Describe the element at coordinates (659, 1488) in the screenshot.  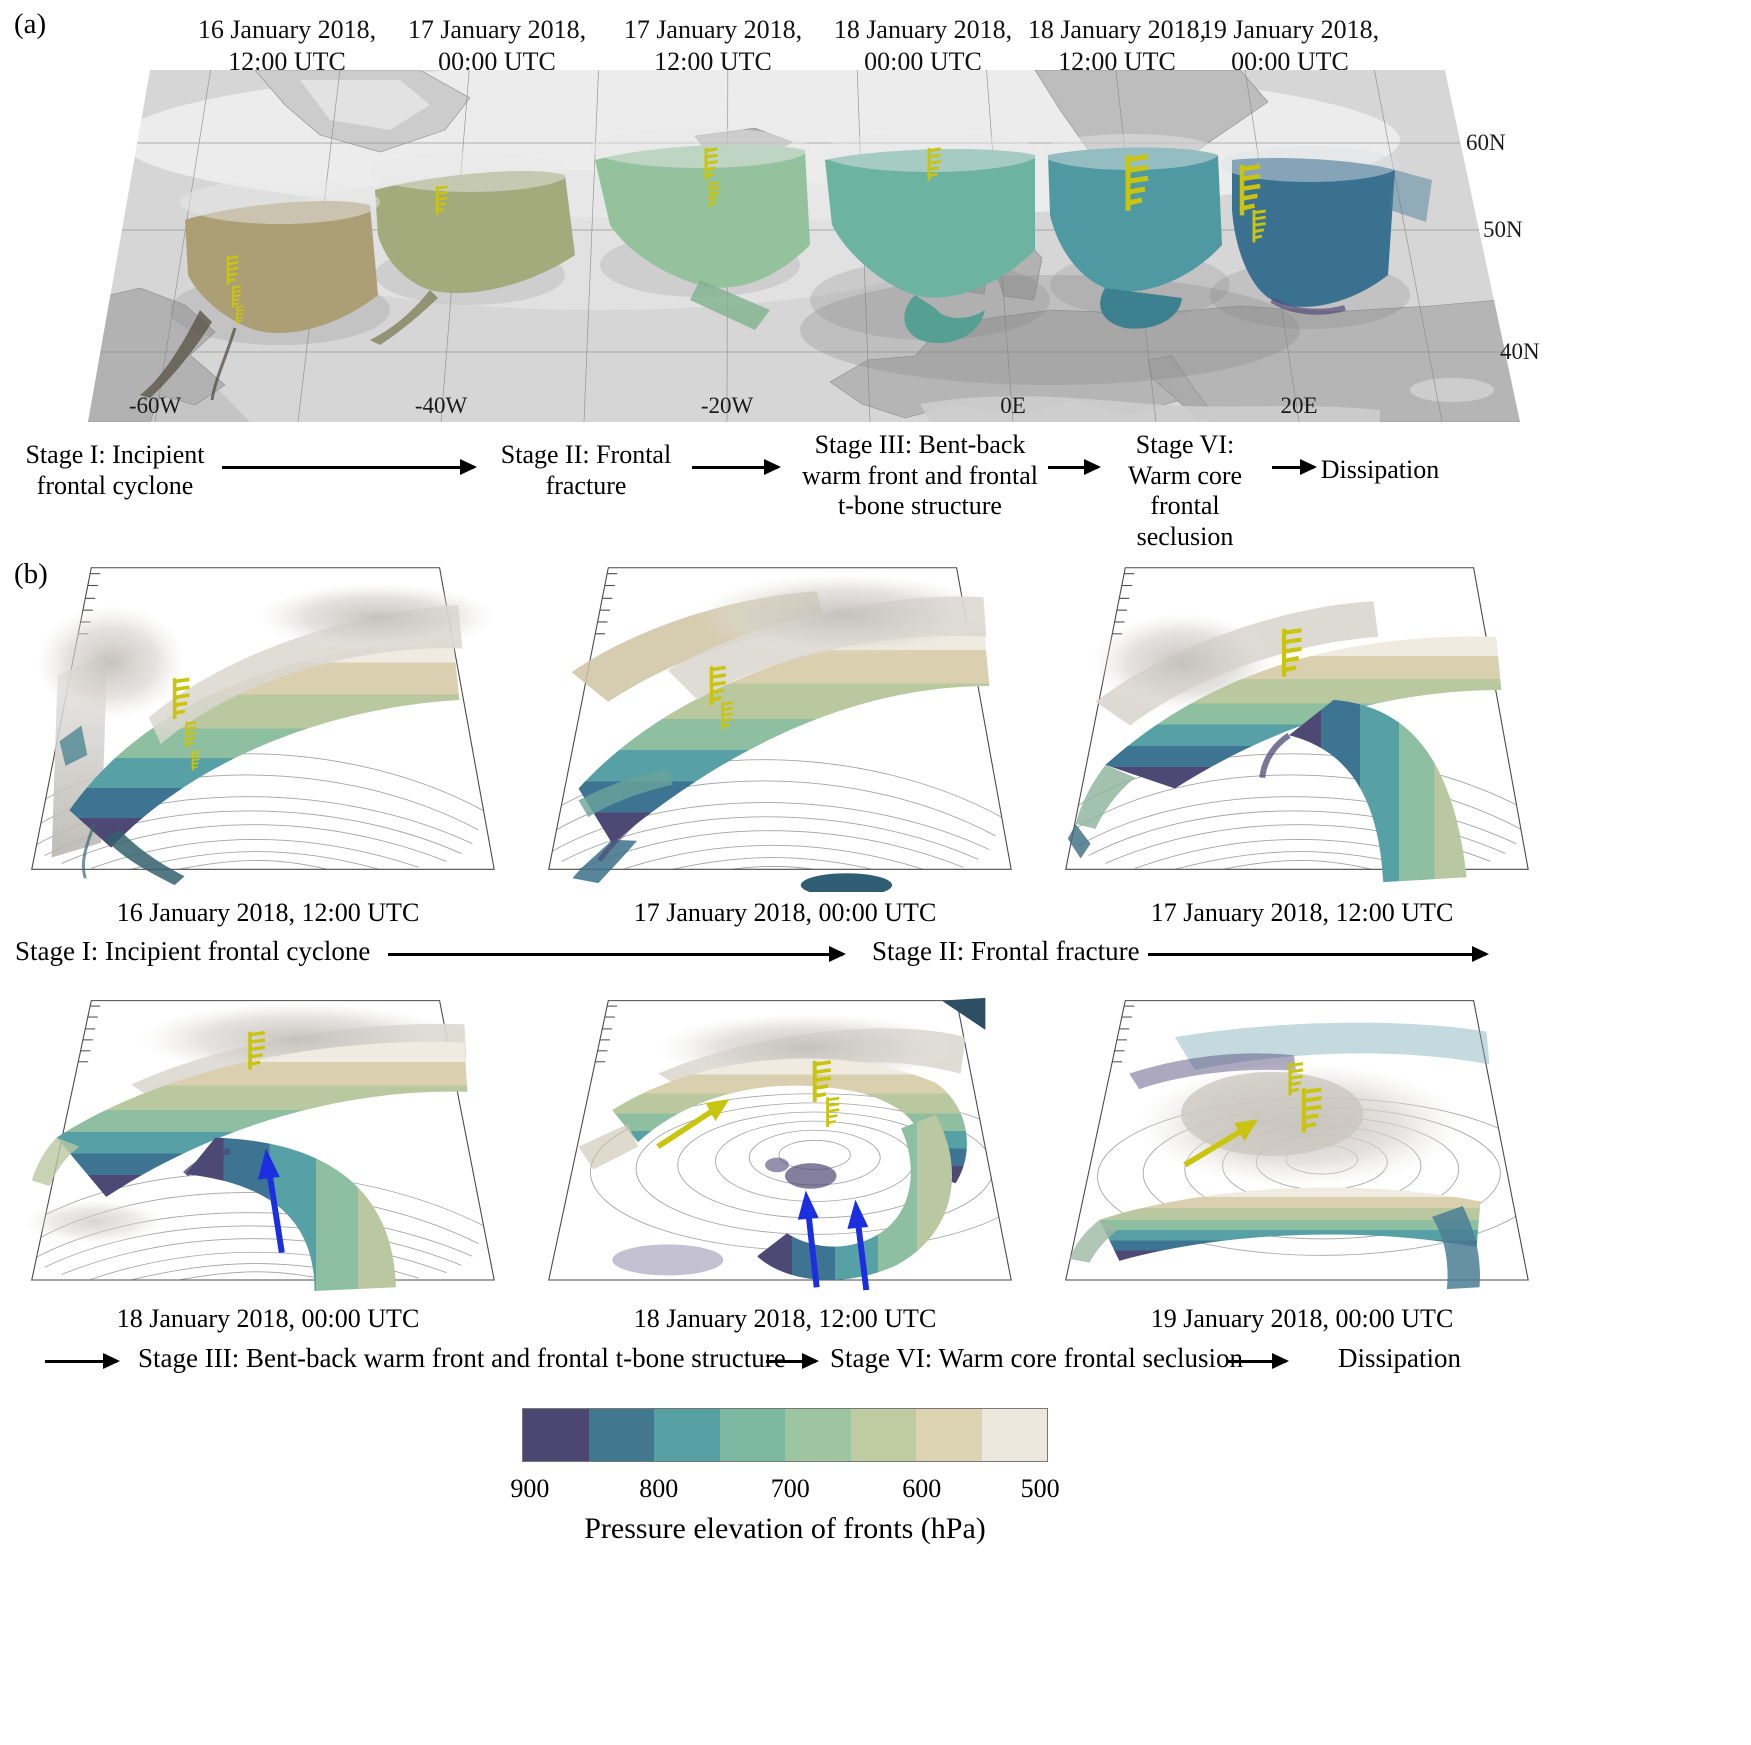
I see `colorbar-tick: 800` at that location.